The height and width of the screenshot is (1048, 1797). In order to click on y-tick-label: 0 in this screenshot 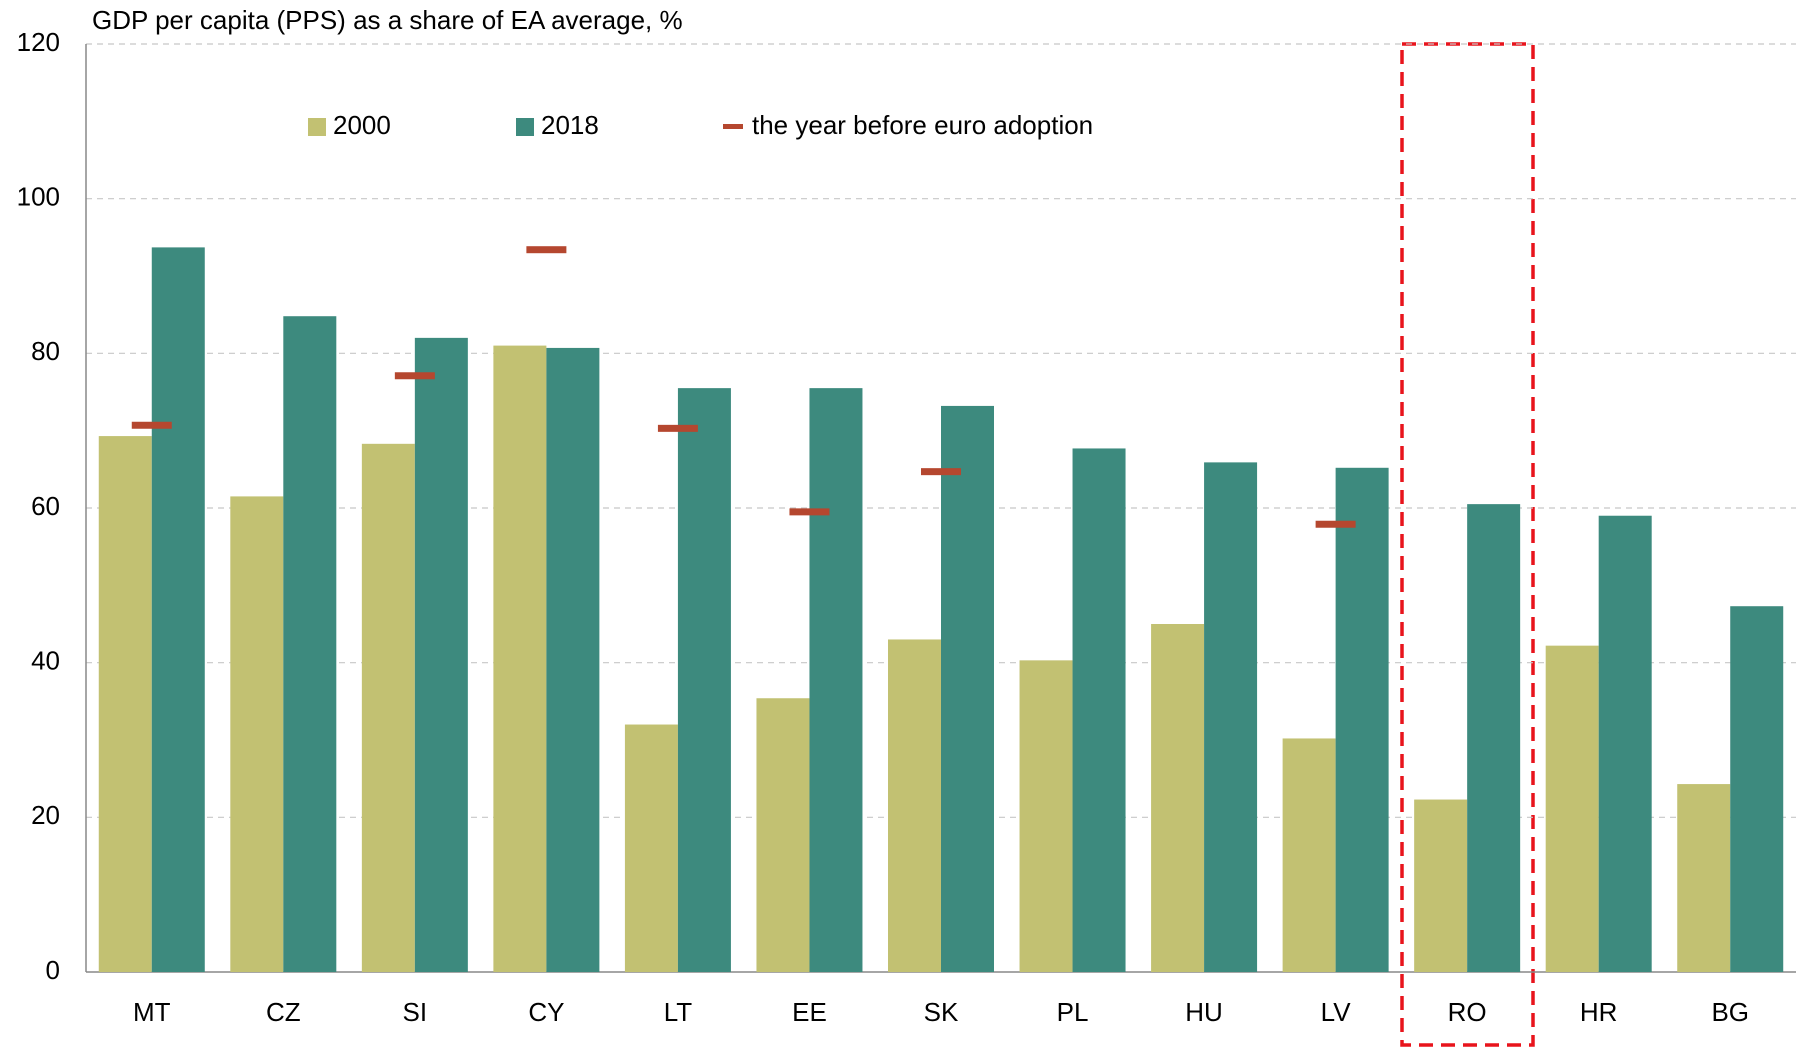, I will do `click(53, 970)`.